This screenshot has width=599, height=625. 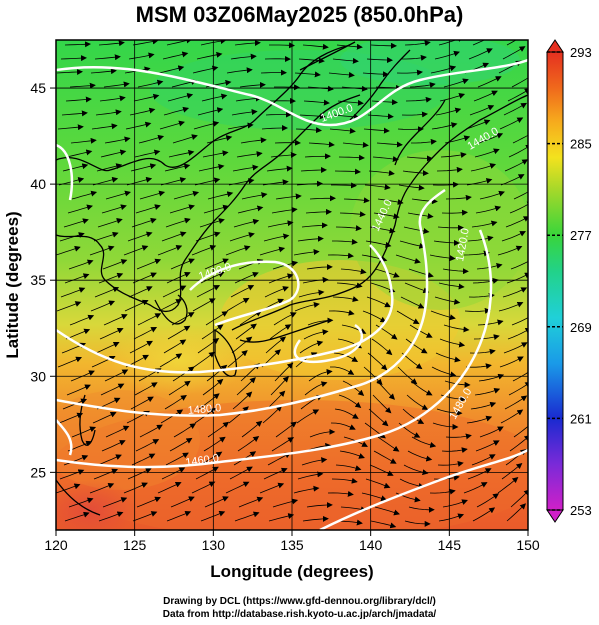 I want to click on x-tick-label: 130, so click(x=214, y=545).